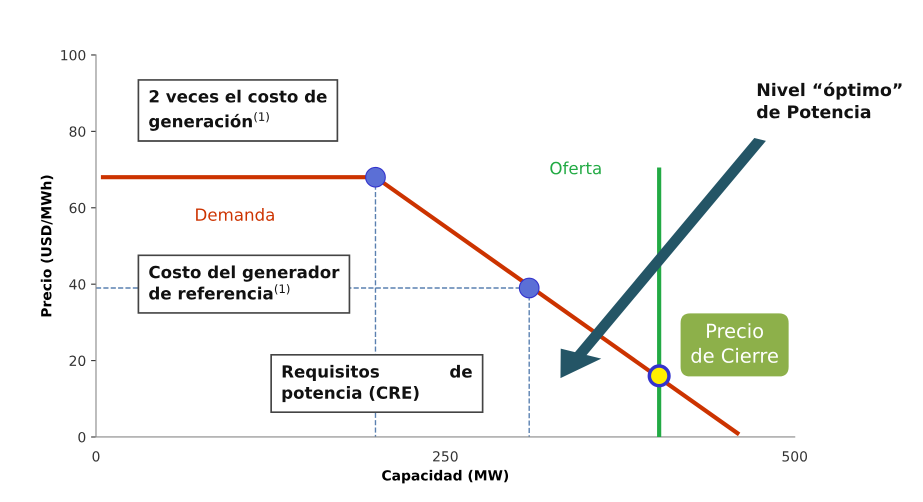 The width and height of the screenshot is (923, 502). Describe the element at coordinates (82, 437) in the screenshot. I see `y-tick-label: 0` at that location.